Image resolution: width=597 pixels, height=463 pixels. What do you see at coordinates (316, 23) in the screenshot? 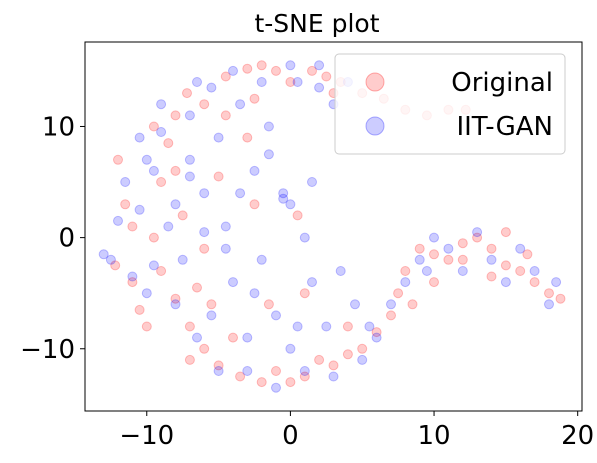
I see `chart-title: t-SNE plot` at bounding box center [316, 23].